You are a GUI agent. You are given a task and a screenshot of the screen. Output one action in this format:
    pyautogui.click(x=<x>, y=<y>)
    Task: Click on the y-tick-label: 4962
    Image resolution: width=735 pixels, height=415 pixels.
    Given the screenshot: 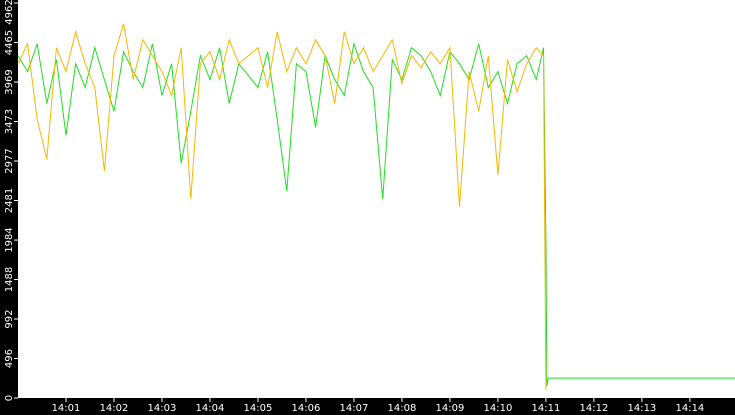 What is the action you would take?
    pyautogui.click(x=9, y=12)
    